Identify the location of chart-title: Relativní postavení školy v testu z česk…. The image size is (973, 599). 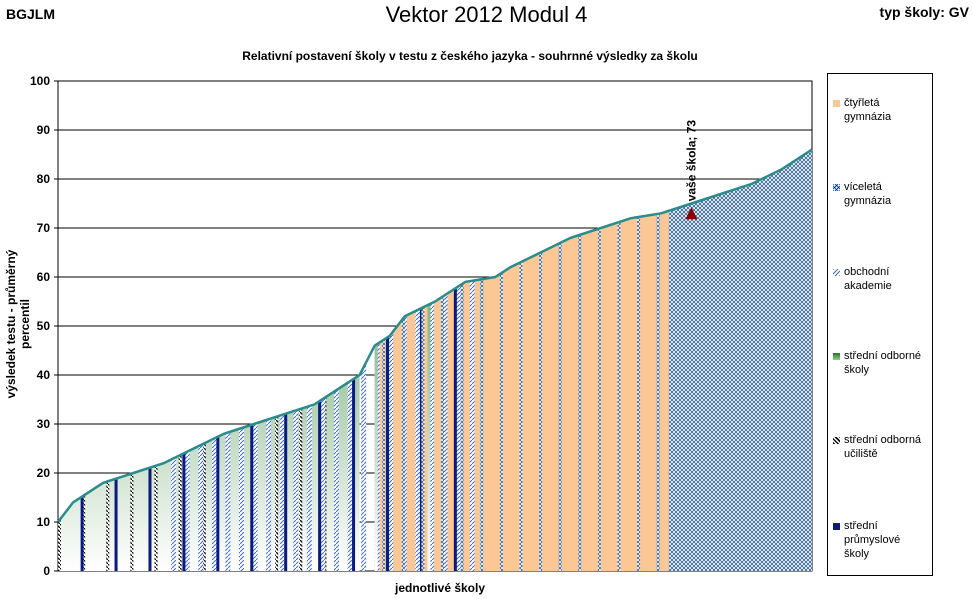
(470, 56).